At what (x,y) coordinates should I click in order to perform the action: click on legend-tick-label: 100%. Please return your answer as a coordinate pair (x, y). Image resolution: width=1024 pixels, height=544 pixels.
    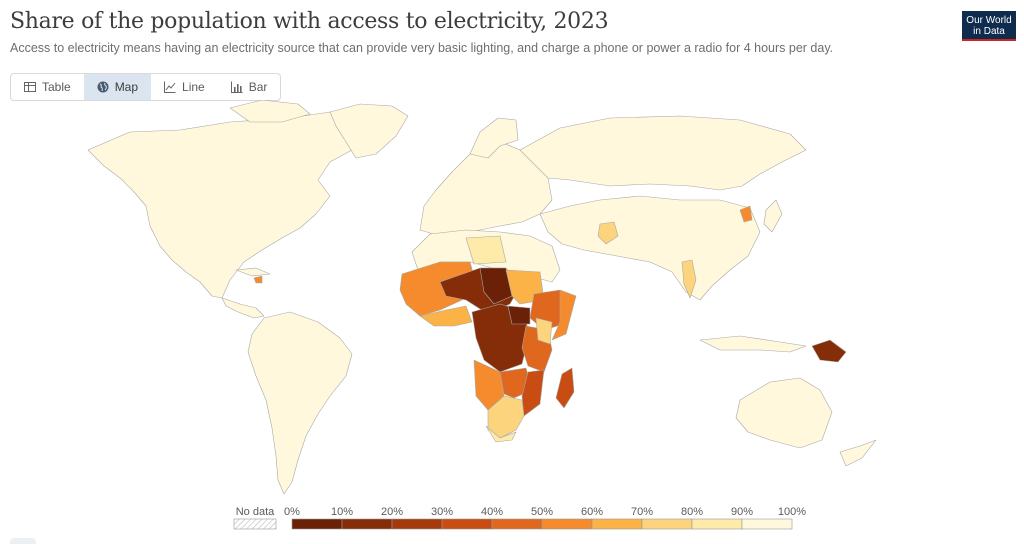
    Looking at the image, I should click on (792, 512).